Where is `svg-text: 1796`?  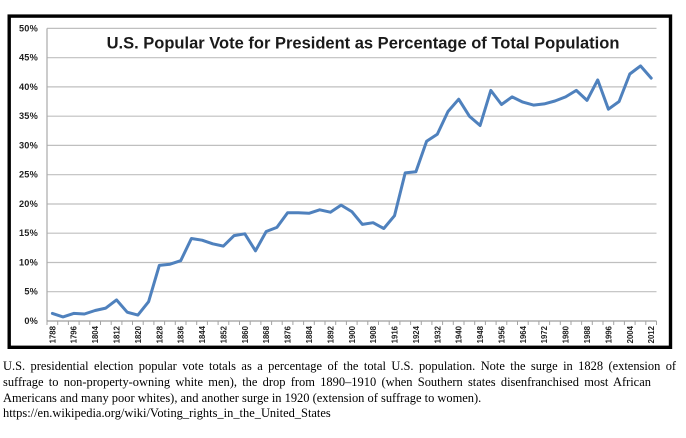
svg-text: 1796 is located at coordinates (74, 334).